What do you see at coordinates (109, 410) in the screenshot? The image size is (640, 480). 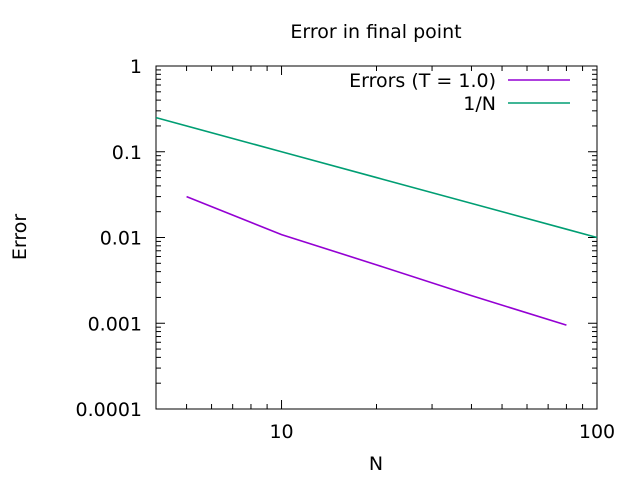 I see `y-tick-label: 0.0001` at bounding box center [109, 410].